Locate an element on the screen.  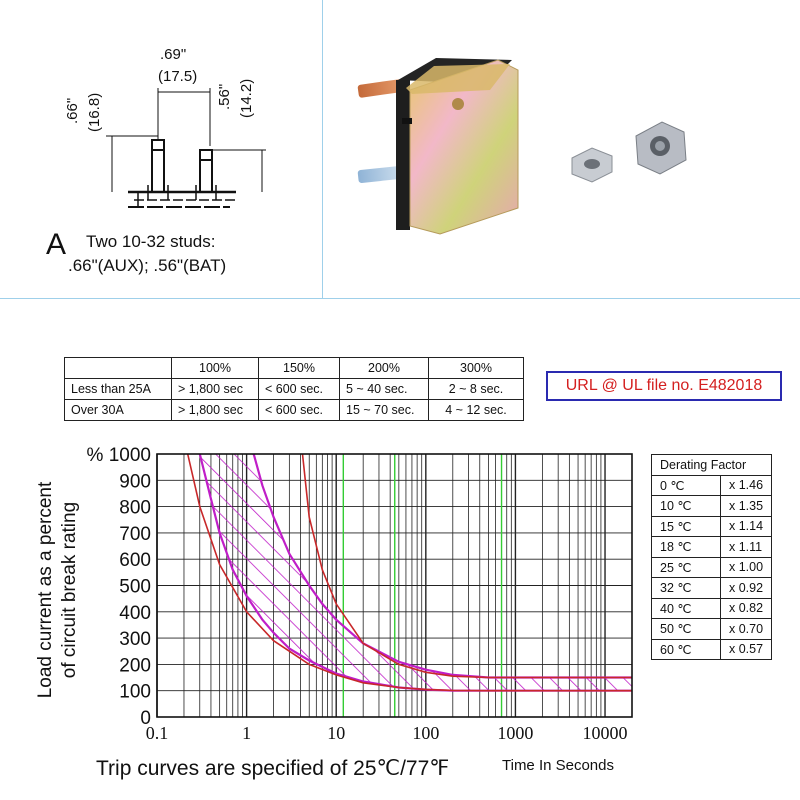
variant-letter: A is located at coordinates (56, 244).